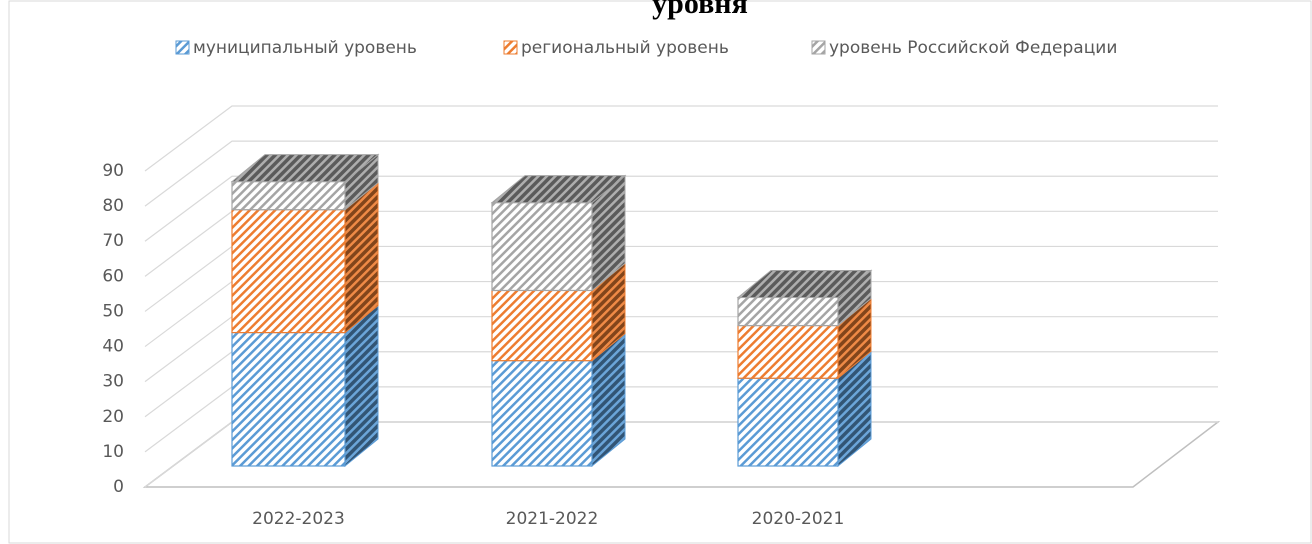 The image size is (1312, 544). Describe the element at coordinates (113, 382) in the screenshot. I see `y-tick-label: 30` at that location.